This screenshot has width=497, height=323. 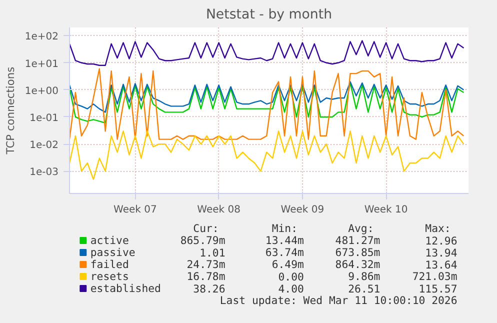 I want to click on text: 63.74m, so click(x=284, y=252).